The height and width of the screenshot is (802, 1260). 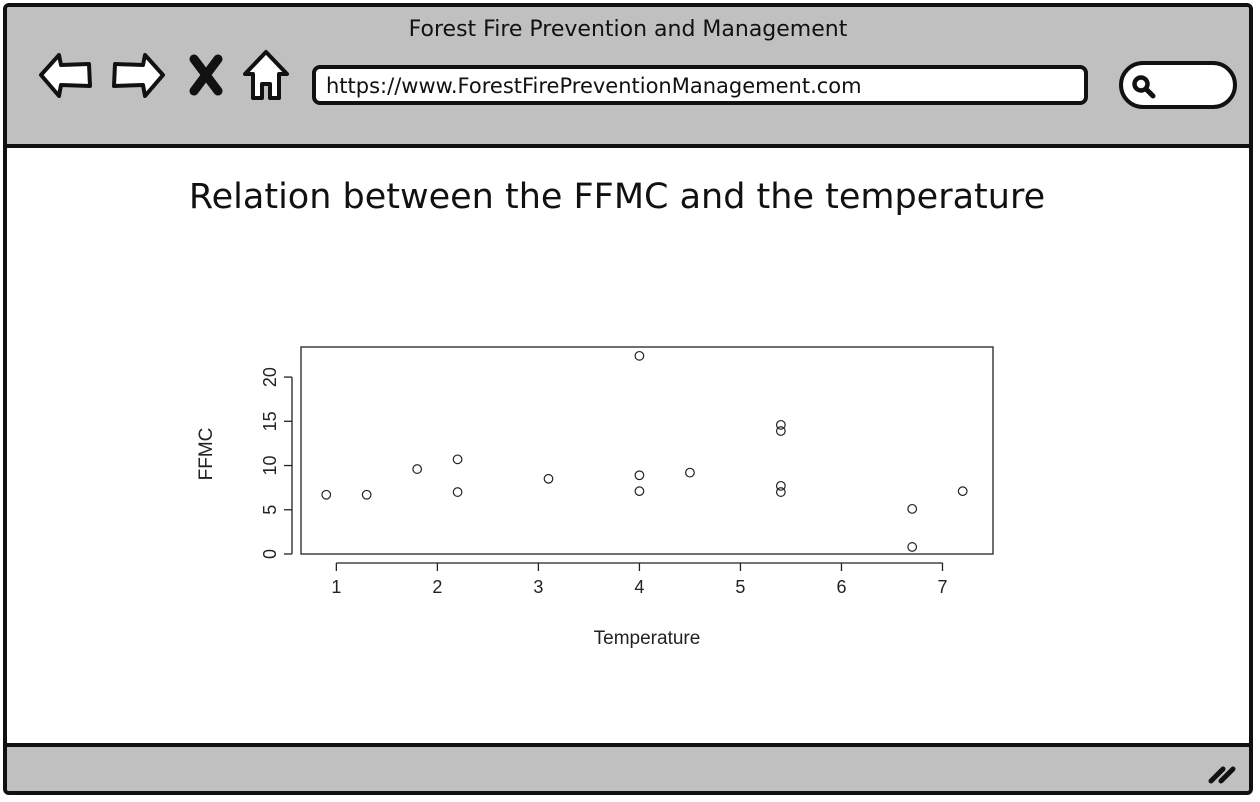 I want to click on back-arrow-icon, so click(x=65, y=75).